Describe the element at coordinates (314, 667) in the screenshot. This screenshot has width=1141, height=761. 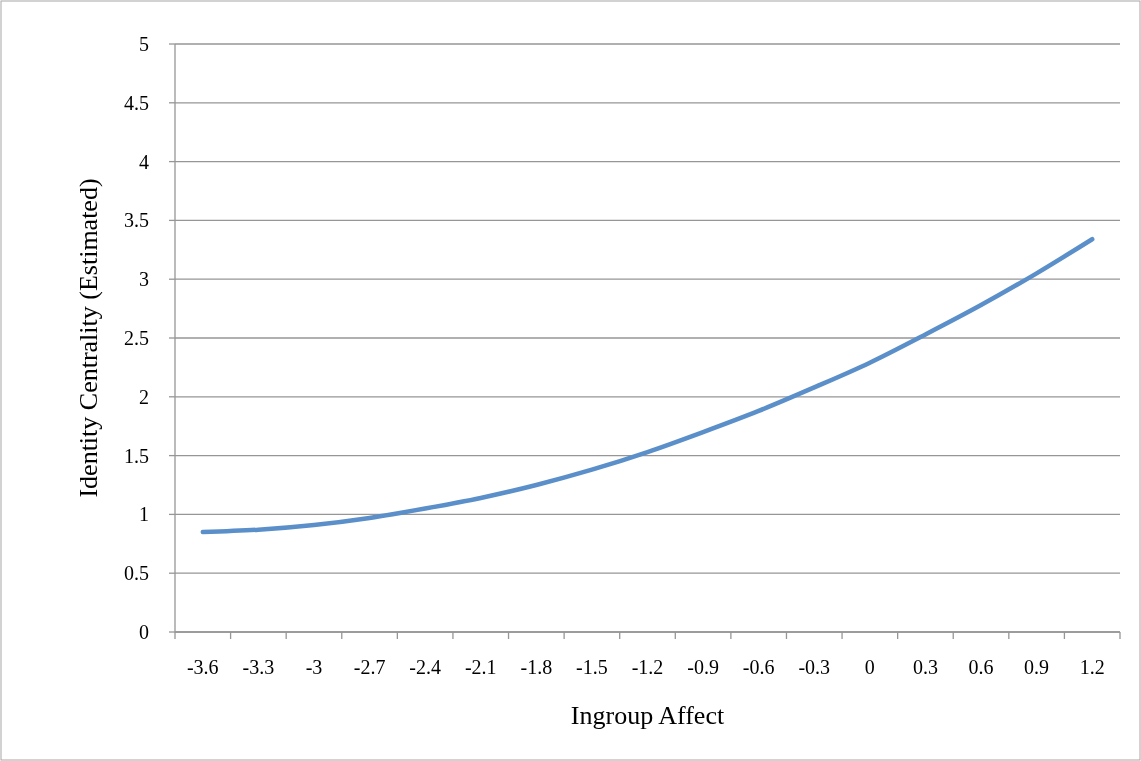
I see `x-tick-label: -3` at that location.